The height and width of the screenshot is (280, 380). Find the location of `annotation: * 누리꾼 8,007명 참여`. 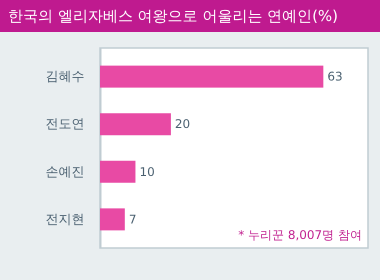

annotation: * 누리꾼 8,007명 참여 is located at coordinates (300, 235).